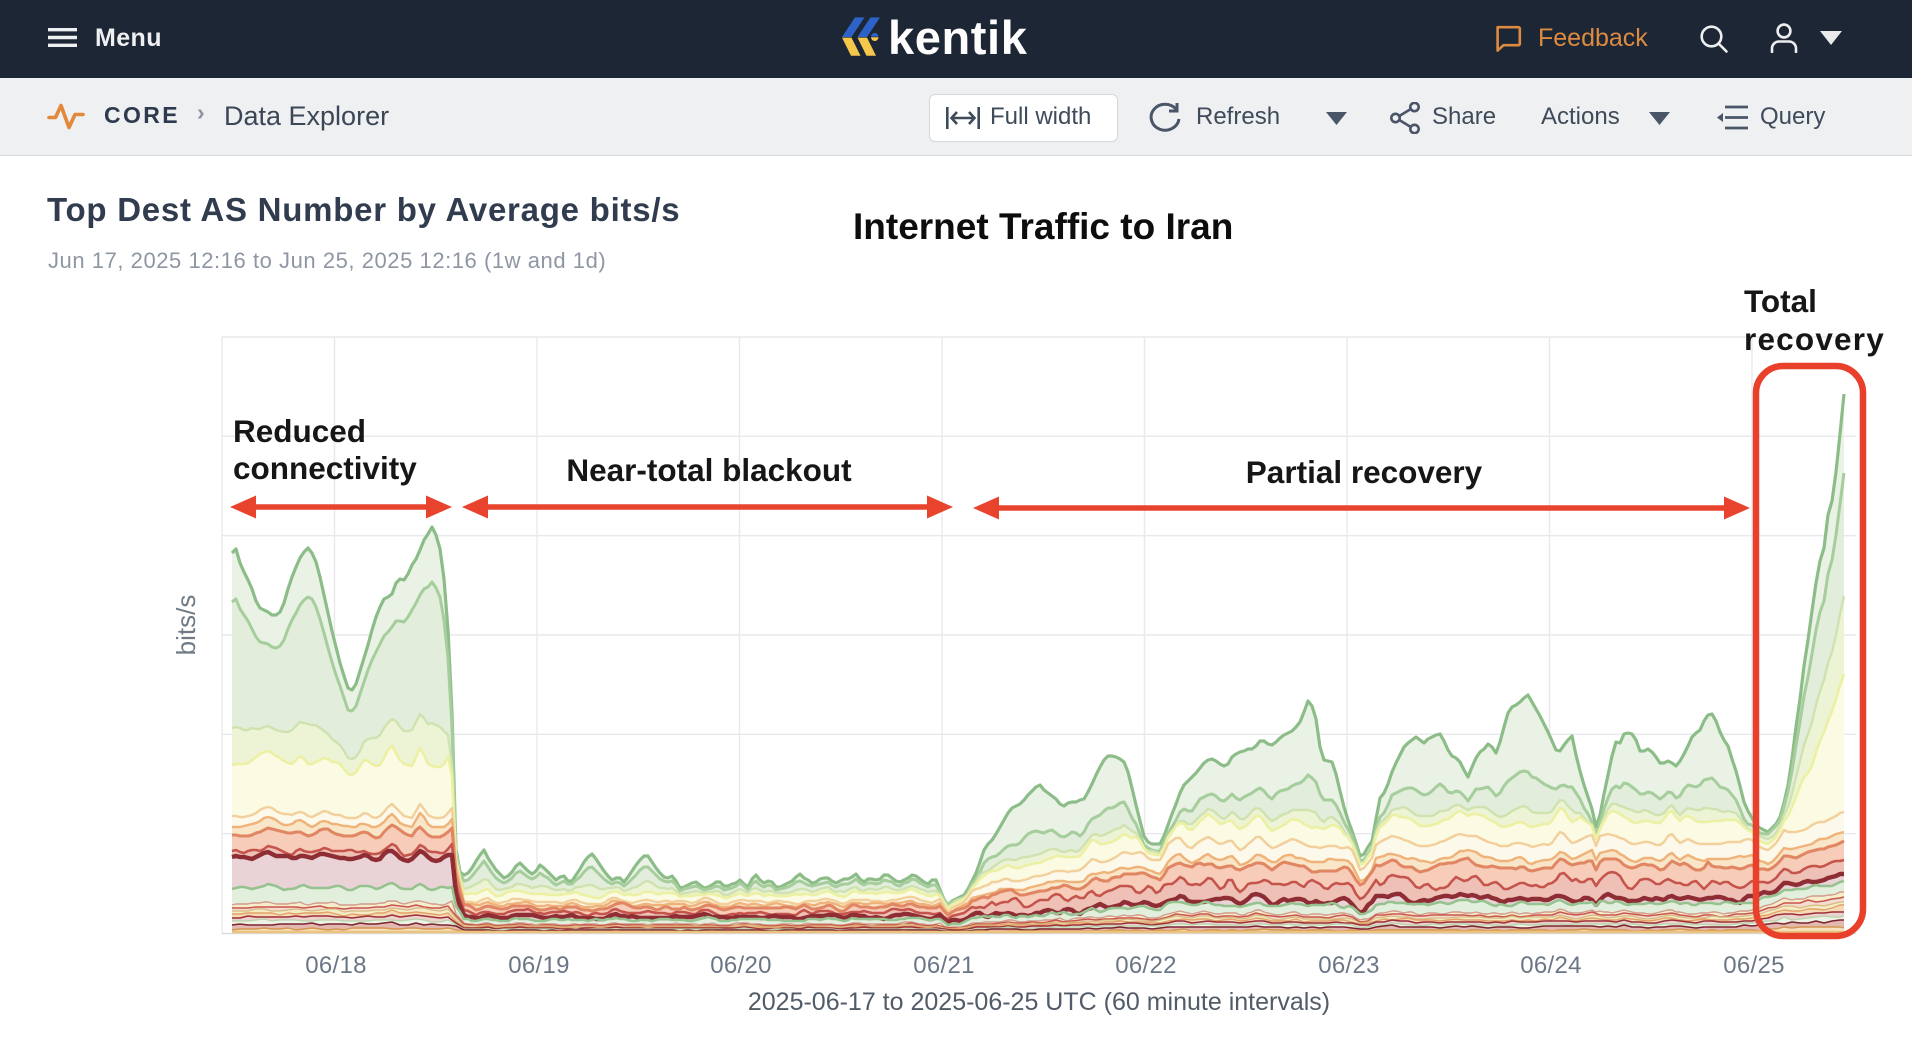 The width and height of the screenshot is (1912, 1044). What do you see at coordinates (1754, 965) in the screenshot?
I see `svg-text: 06/25` at bounding box center [1754, 965].